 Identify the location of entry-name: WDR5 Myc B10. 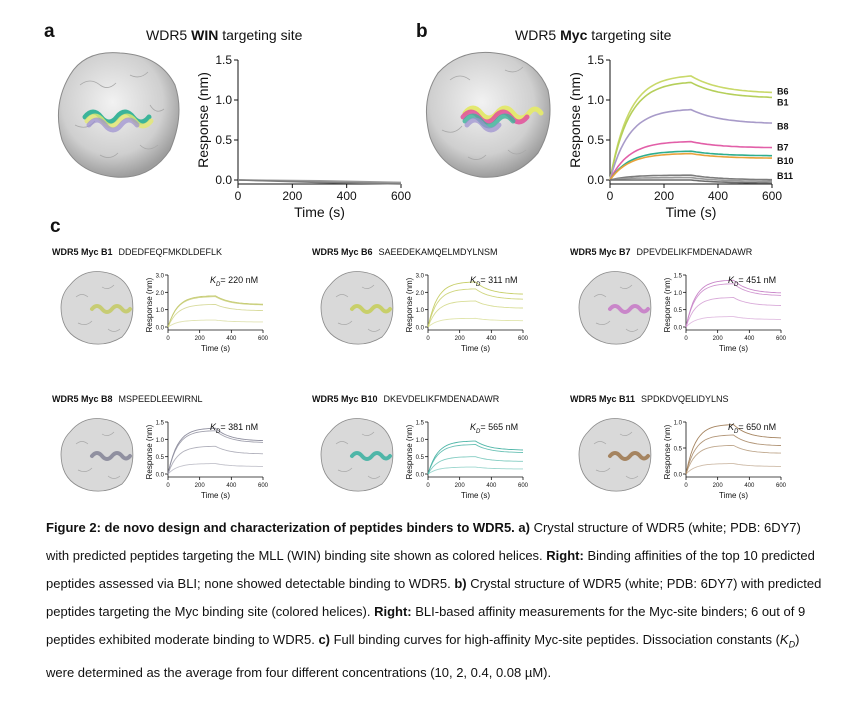
(345, 399).